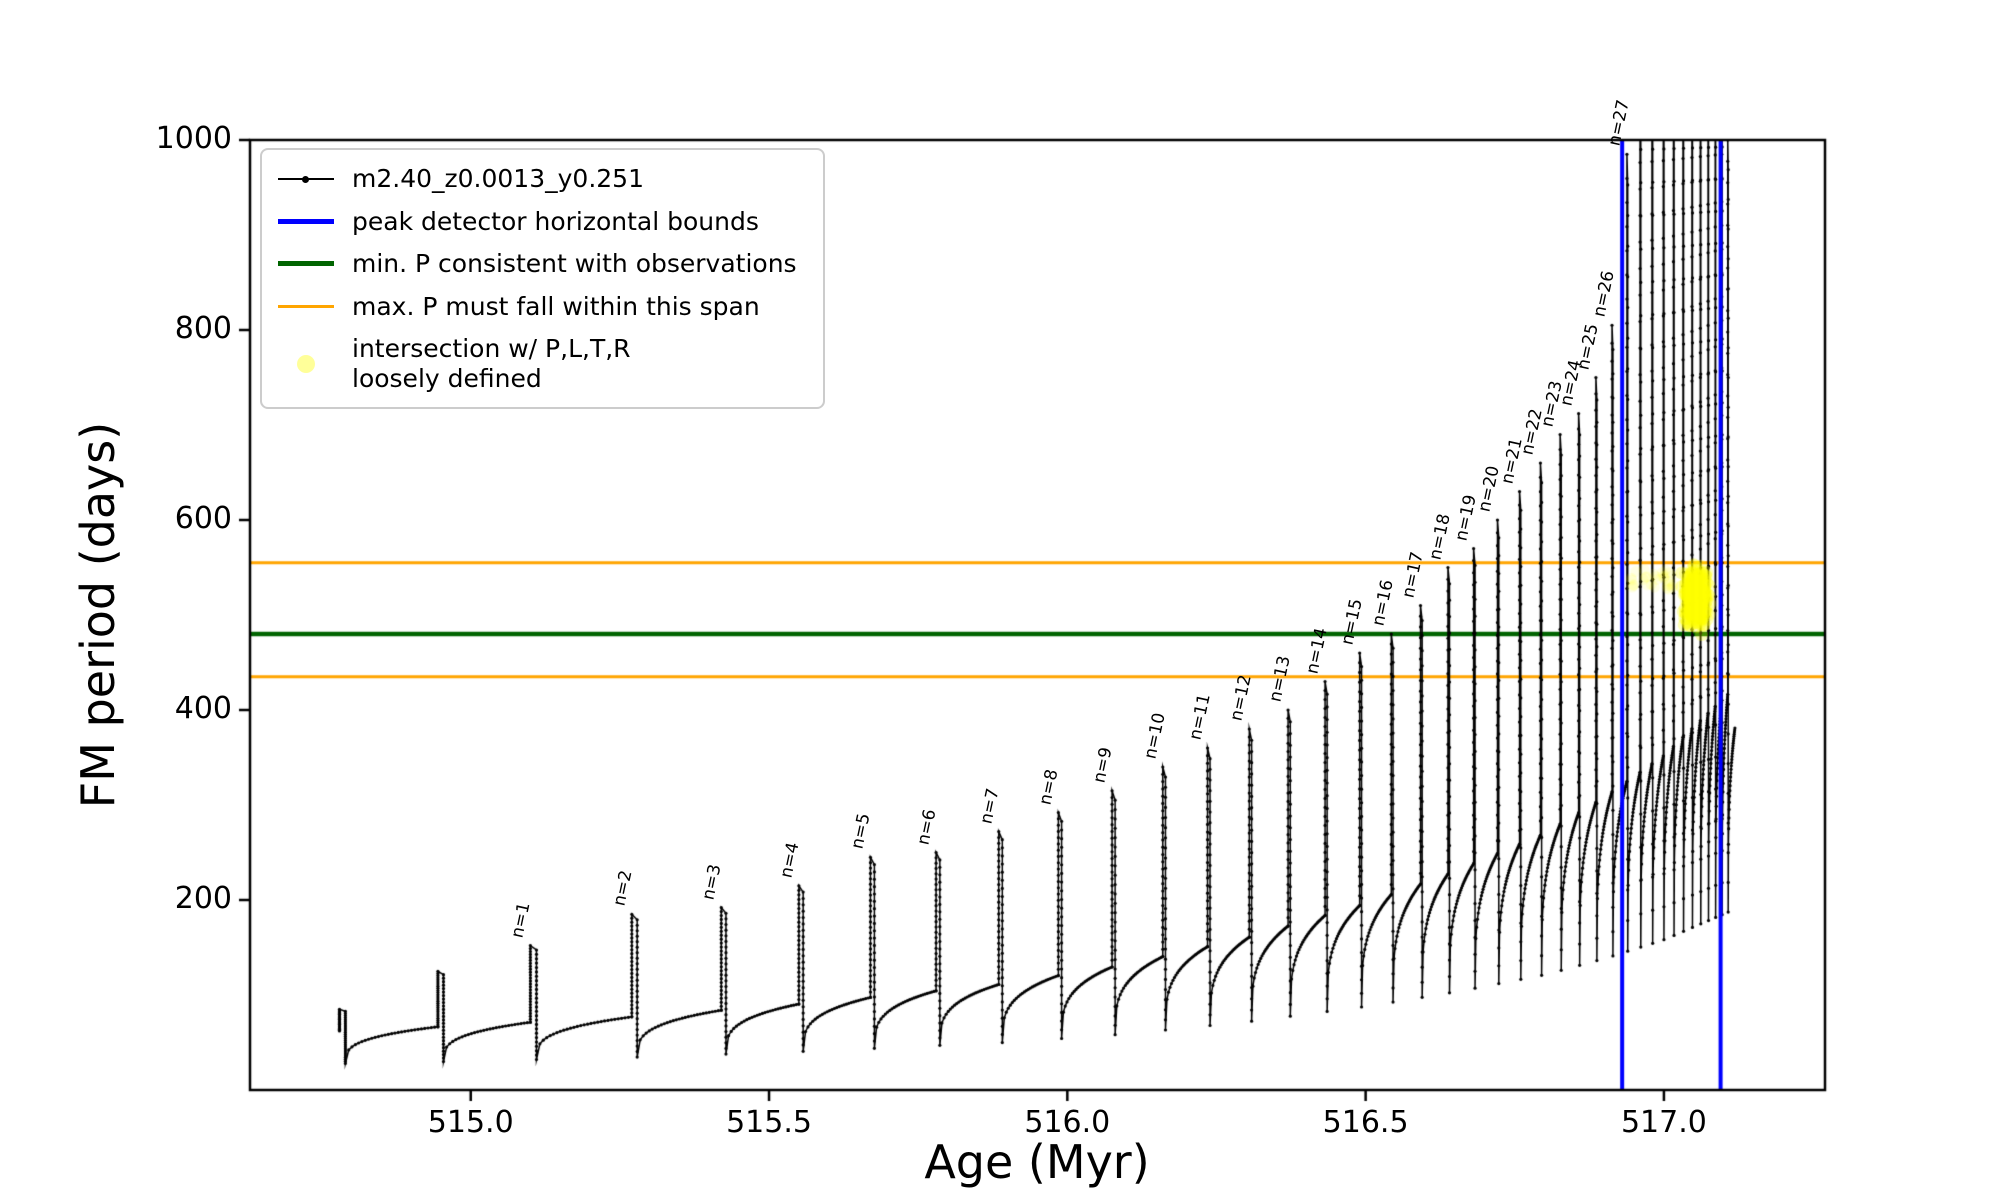 This screenshot has width=2000, height=1200. I want to click on x-tick-label: 516.5, so click(1365, 1122).